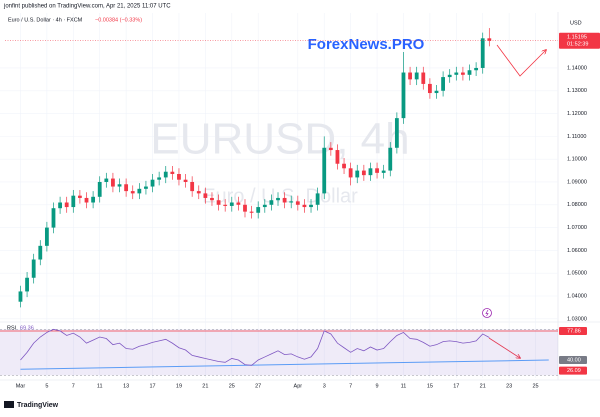  I want to click on rsi-value: 69.36, so click(27, 328).